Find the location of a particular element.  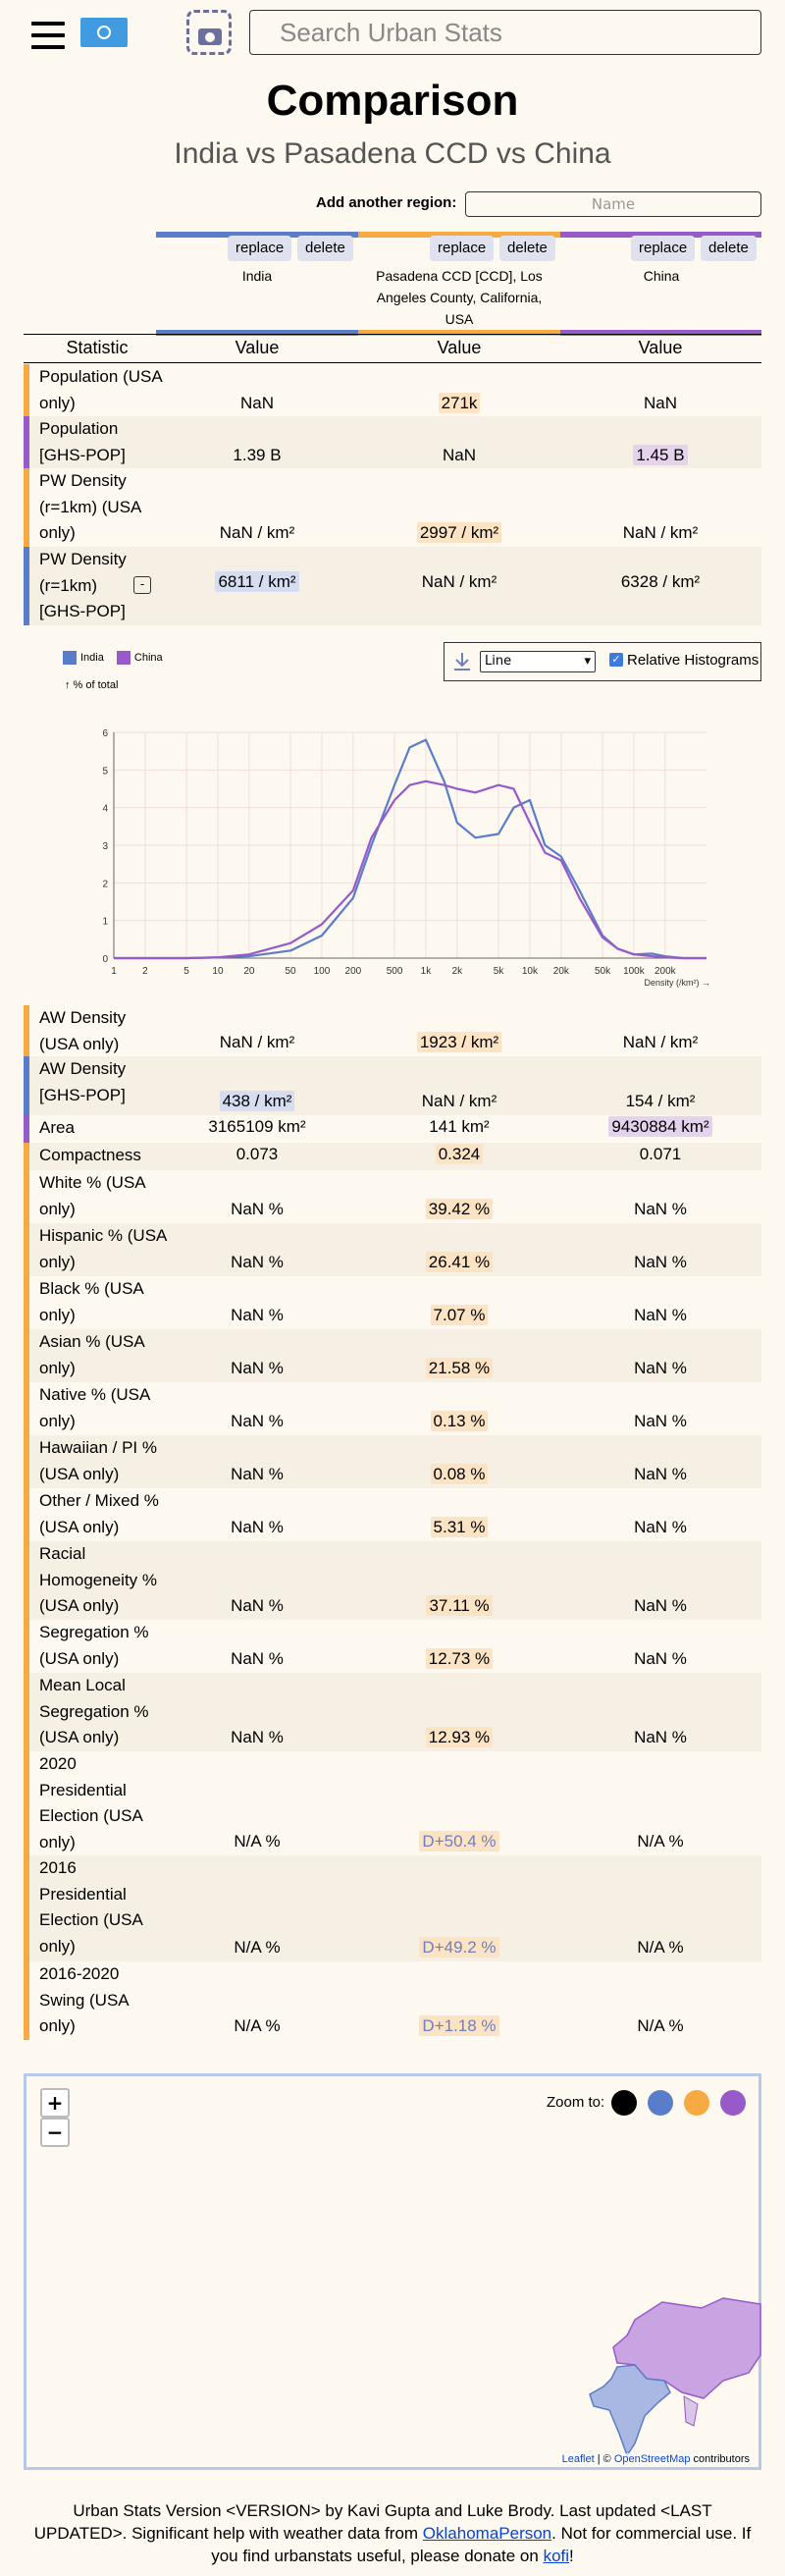

stat-label: Area is located at coordinates (57, 1127).